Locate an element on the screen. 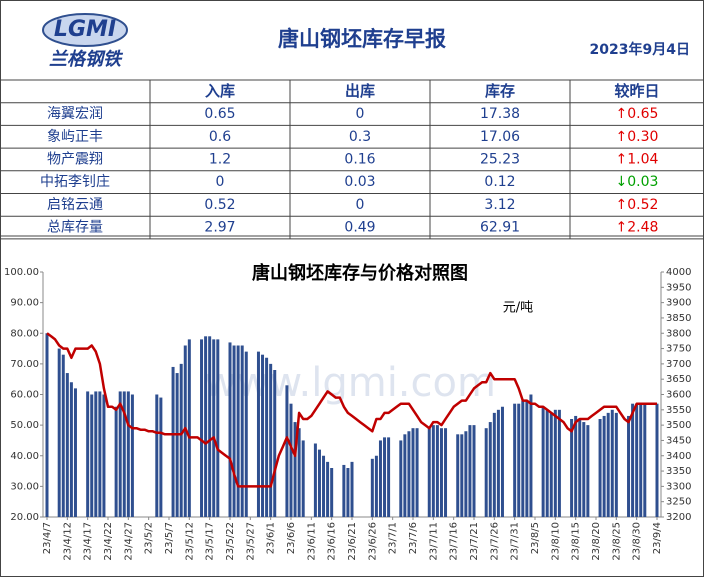 This screenshot has width=704, height=577. y2-tick-label: 4000 is located at coordinates (678, 272).